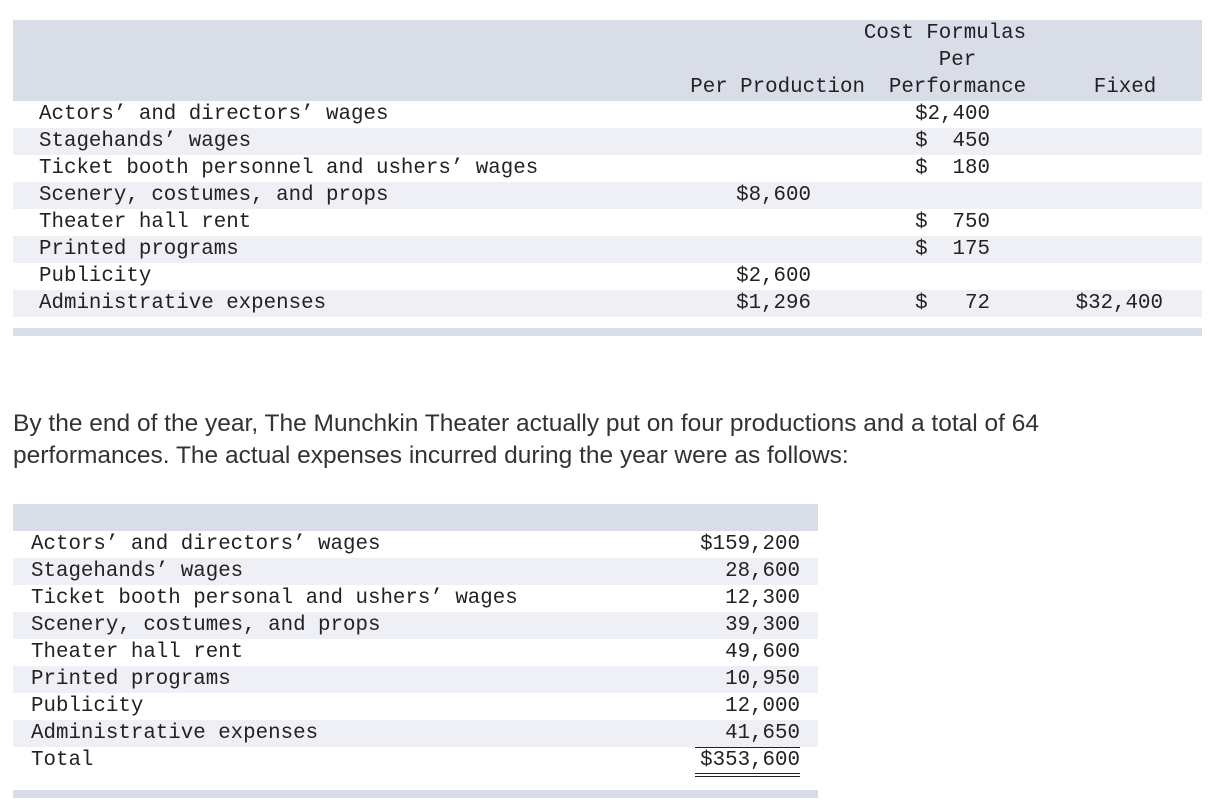 Image resolution: width=1214 pixels, height=810 pixels. What do you see at coordinates (777, 87) in the screenshot?
I see `column-header: Per Production` at bounding box center [777, 87].